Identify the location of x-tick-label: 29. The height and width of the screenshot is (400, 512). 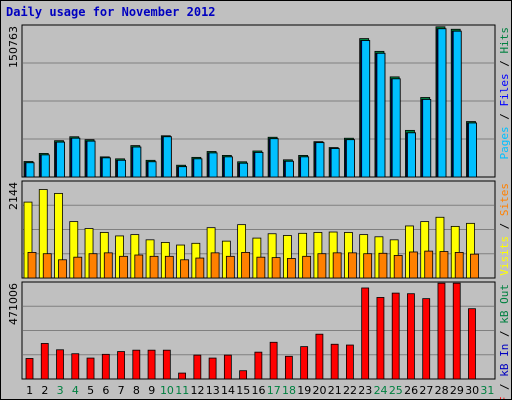
(457, 390).